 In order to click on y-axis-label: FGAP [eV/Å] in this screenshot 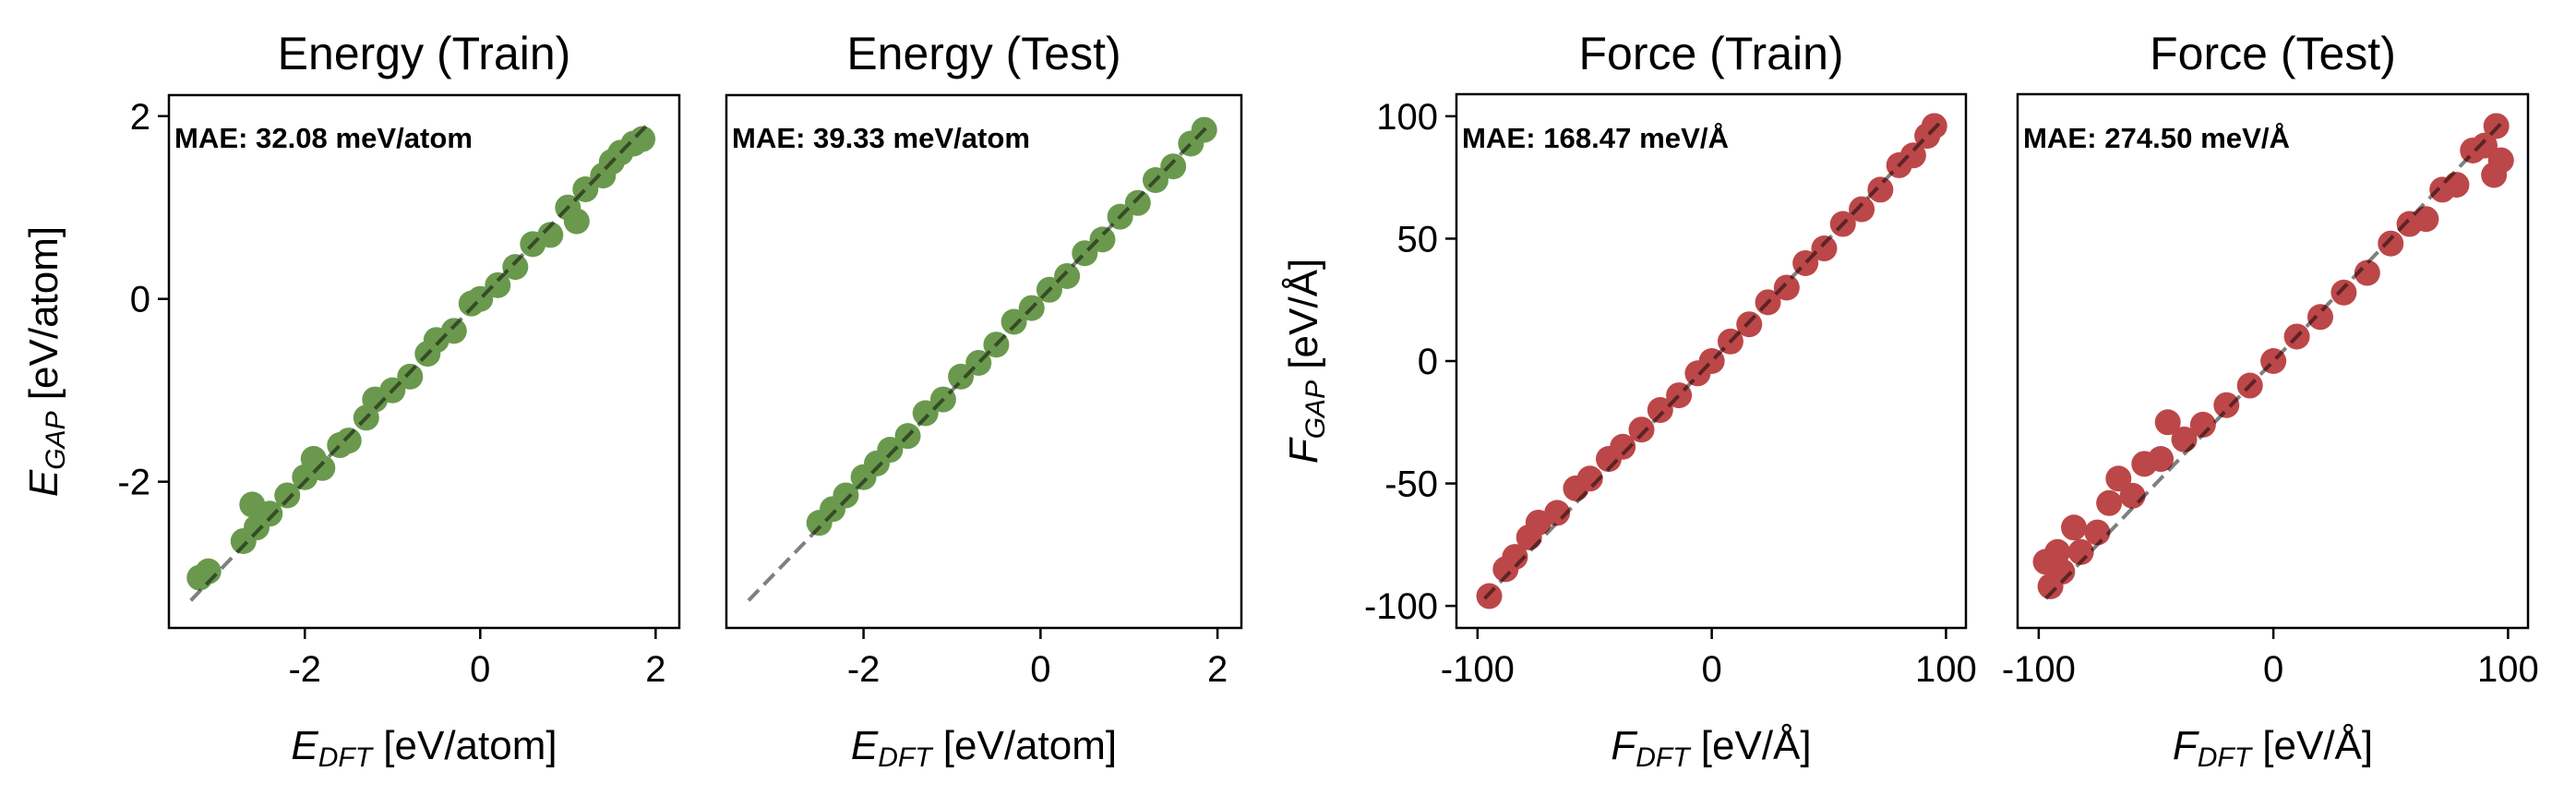, I will do `click(1306, 361)`.